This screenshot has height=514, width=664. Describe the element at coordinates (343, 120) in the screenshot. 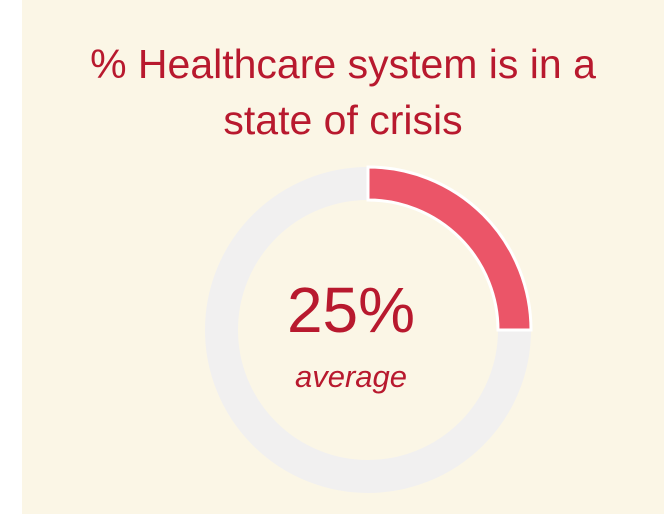

I see `chart-title-line-2: state of crisis` at that location.